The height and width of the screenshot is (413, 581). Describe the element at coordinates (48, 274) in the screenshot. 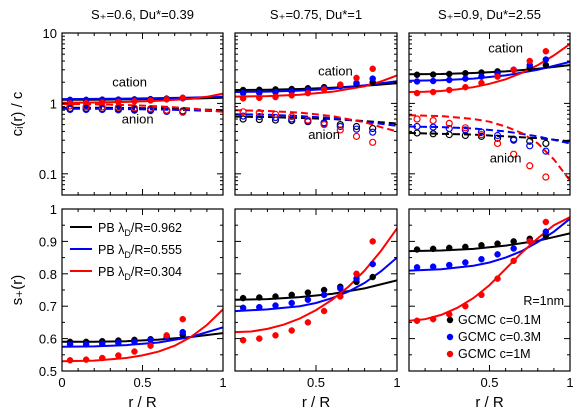

I see `y-tick-label: 0.8` at that location.